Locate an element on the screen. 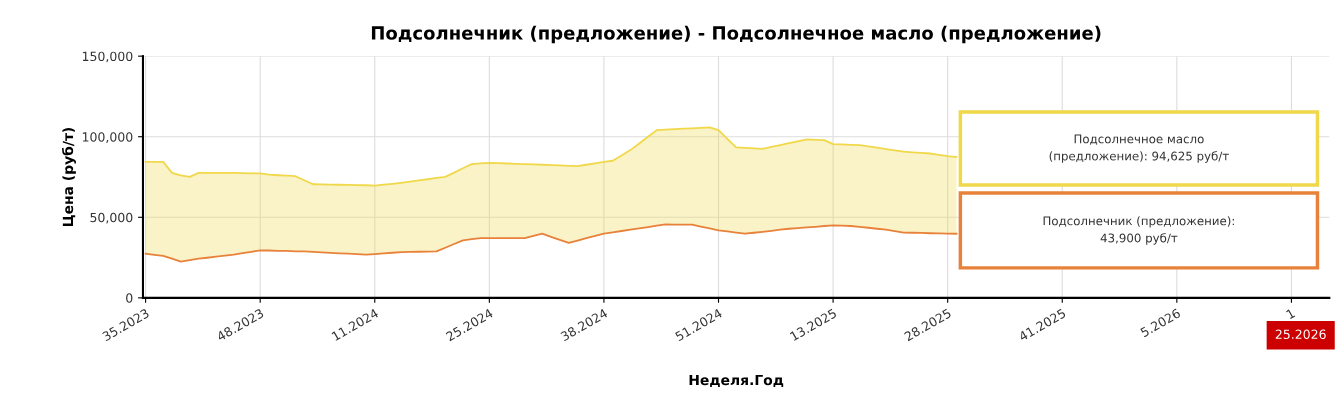 The width and height of the screenshot is (1336, 416). chart-title: Подсолнечник (предложение) - Подсолнечное масло (предложение) is located at coordinates (736, 34).